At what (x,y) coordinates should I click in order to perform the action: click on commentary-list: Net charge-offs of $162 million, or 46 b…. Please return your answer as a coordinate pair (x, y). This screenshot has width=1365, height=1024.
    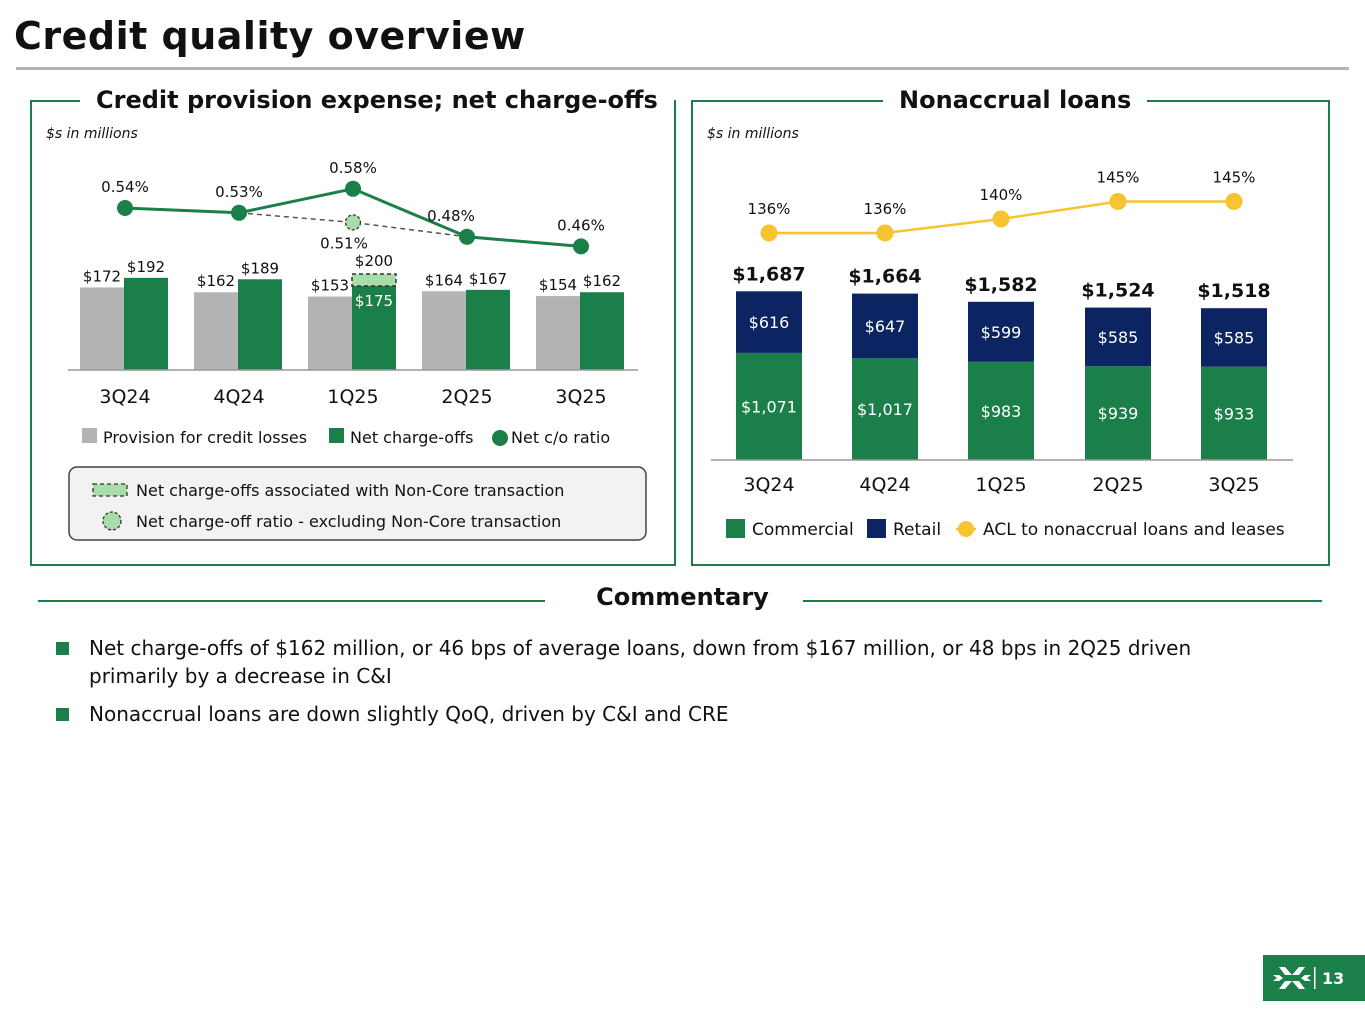
    Looking at the image, I should click on (669, 686).